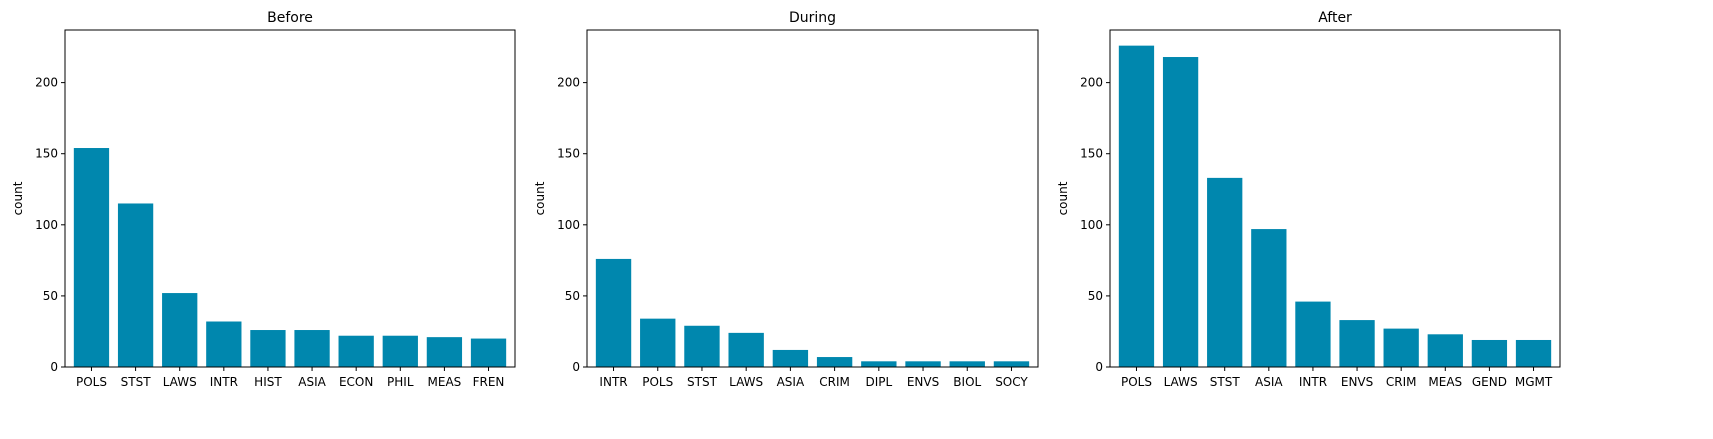 The height and width of the screenshot is (439, 1713). I want to click on chart-title: Before, so click(290, 18).